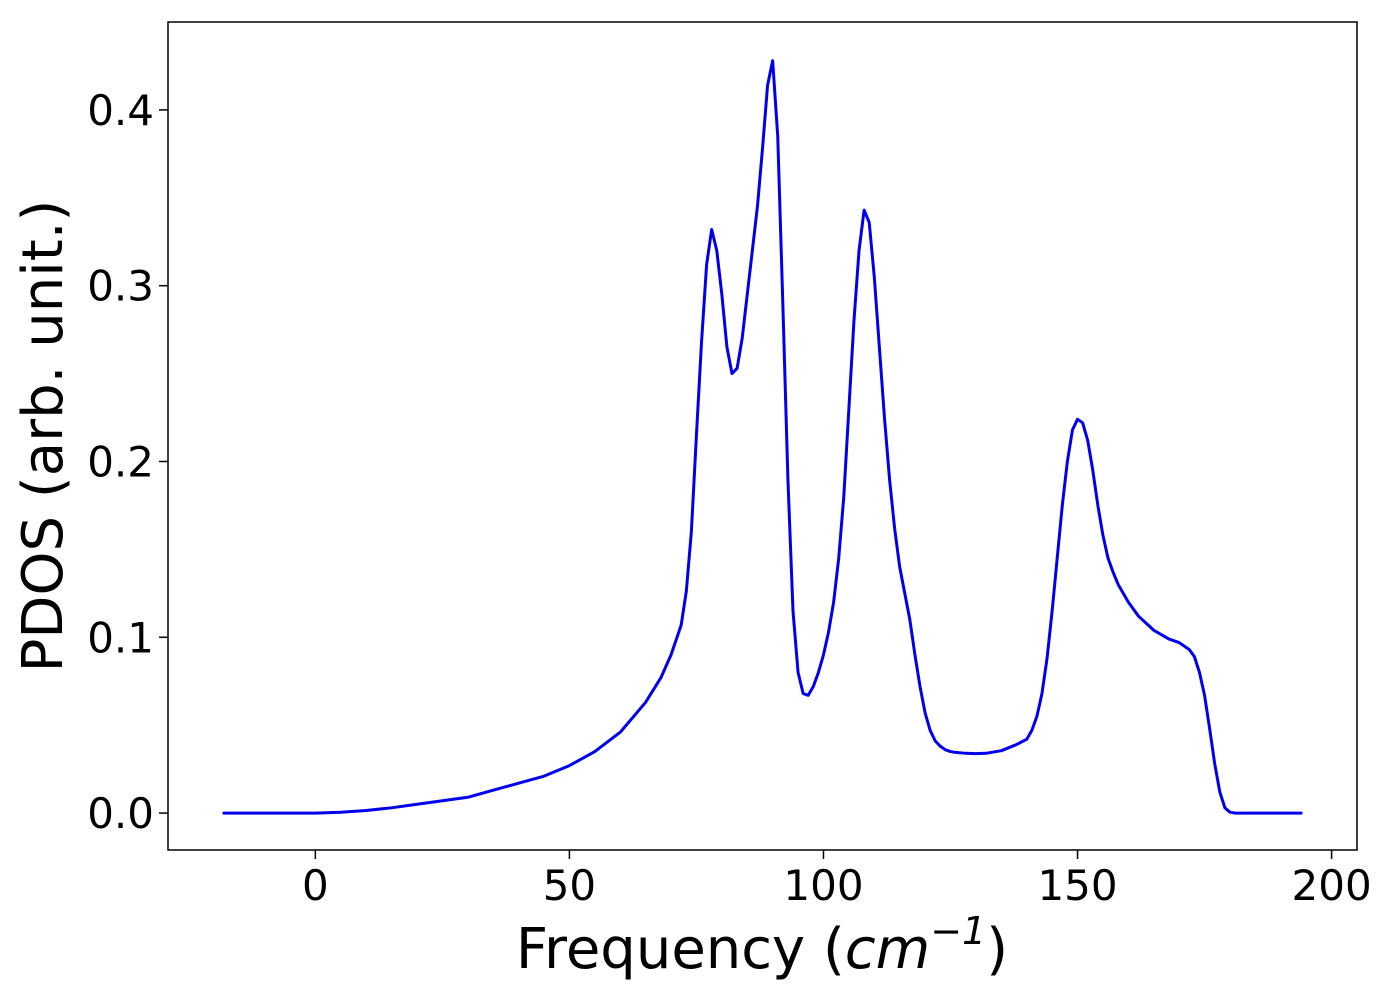 The height and width of the screenshot is (1000, 1400). What do you see at coordinates (120, 110) in the screenshot?
I see `y-tick-label: 0.4` at bounding box center [120, 110].